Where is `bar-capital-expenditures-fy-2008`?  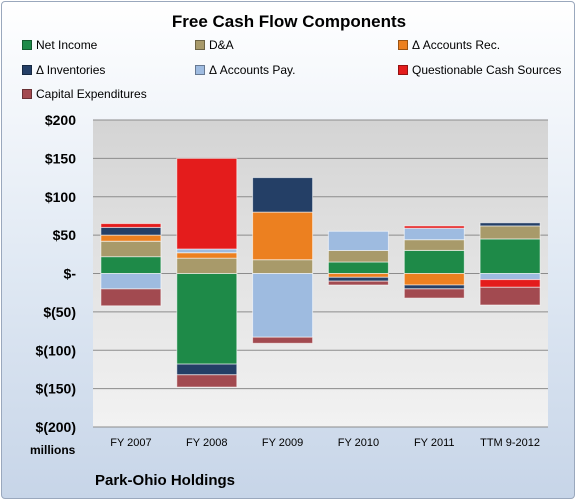 bar-capital-expenditures-fy-2008 is located at coordinates (207, 381).